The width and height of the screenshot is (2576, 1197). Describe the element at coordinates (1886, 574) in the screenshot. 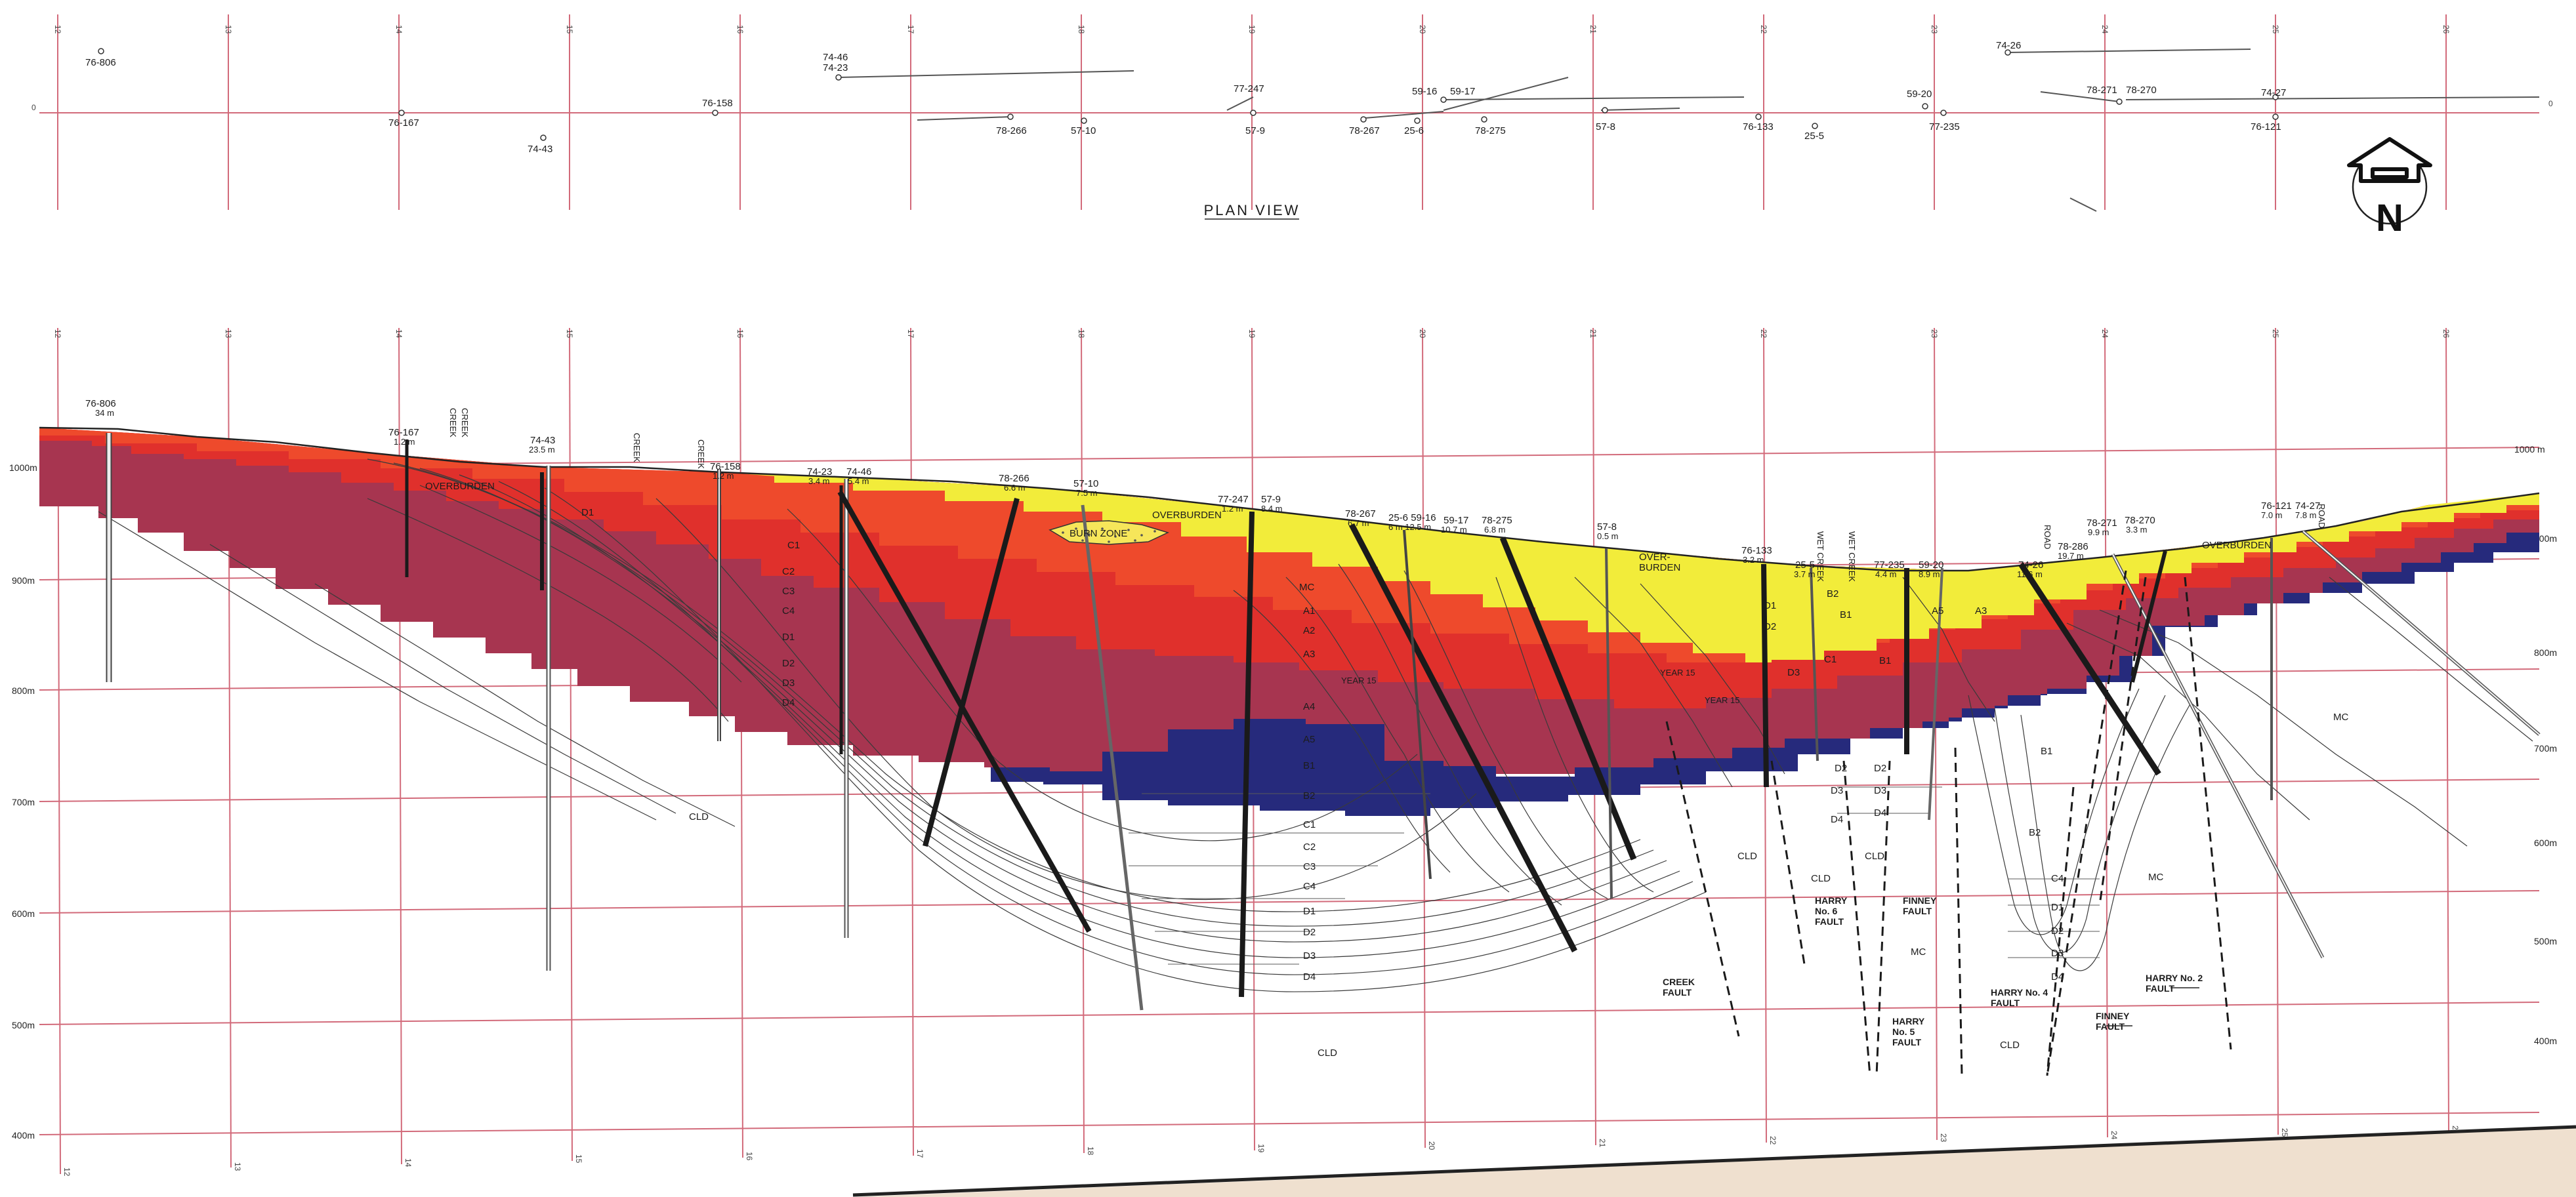

I see `collar-depth: 4.4 m` at that location.